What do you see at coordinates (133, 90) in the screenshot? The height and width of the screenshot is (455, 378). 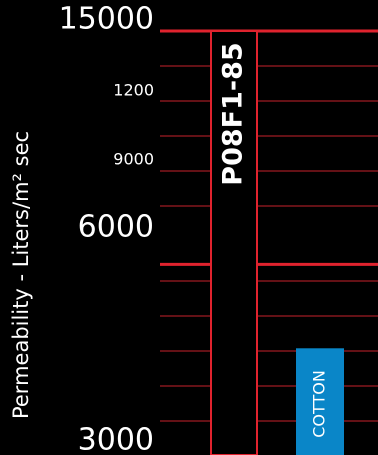 I see `y-tick-label: 1200` at bounding box center [133, 90].